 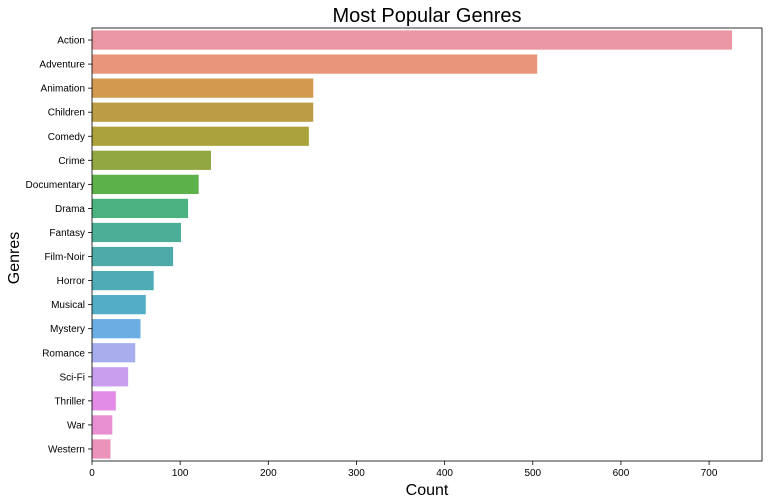 I want to click on x-tick-label: 600, so click(x=621, y=473).